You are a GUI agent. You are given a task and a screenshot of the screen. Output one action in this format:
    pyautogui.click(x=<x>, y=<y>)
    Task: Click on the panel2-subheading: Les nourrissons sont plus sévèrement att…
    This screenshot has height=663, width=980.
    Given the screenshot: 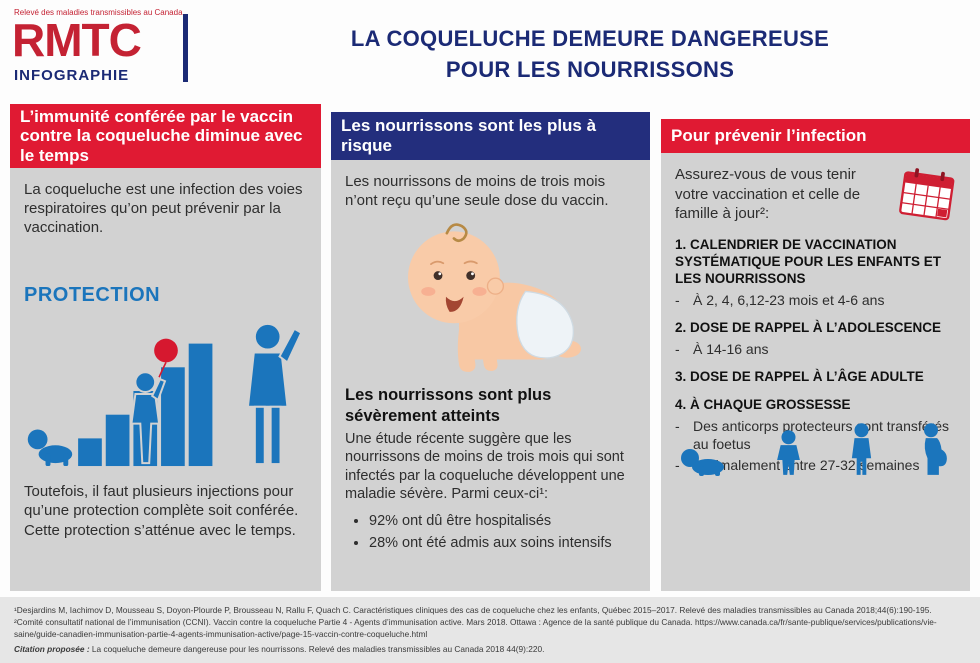 What is the action you would take?
    pyautogui.click(x=448, y=405)
    